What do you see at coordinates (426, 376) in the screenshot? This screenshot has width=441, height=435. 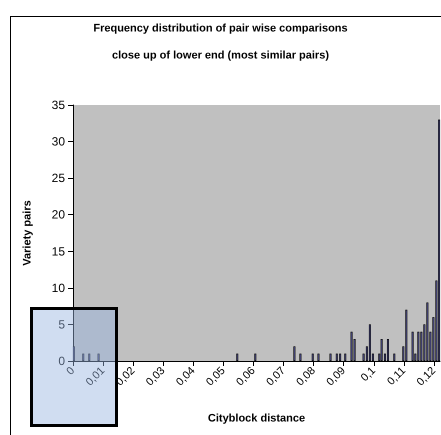 I see `x-tick-label: 0,12` at bounding box center [426, 376].